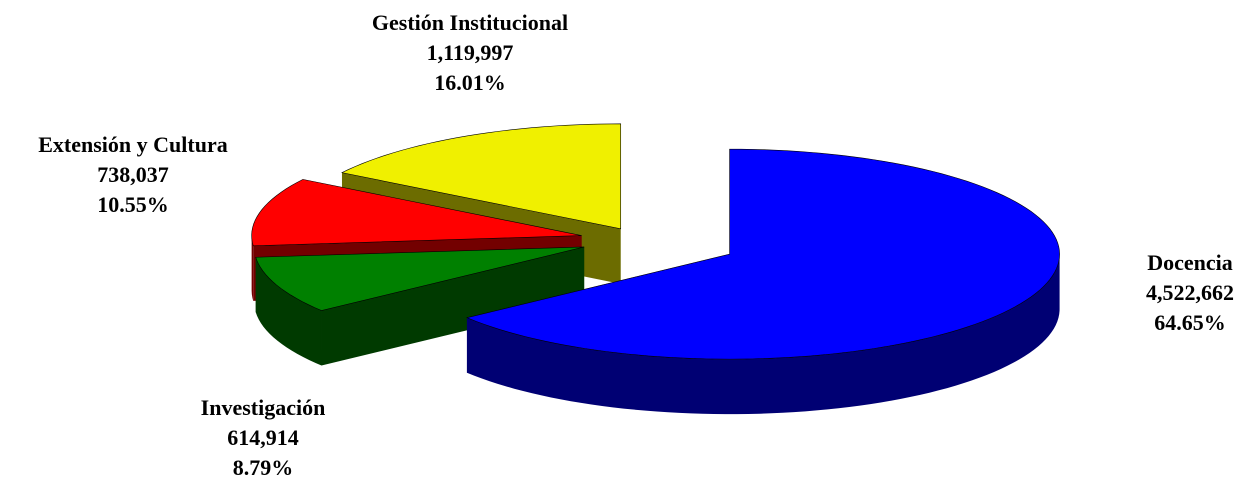 The width and height of the screenshot is (1251, 484). What do you see at coordinates (263, 467) in the screenshot?
I see `percent-label: 8.79%` at bounding box center [263, 467].